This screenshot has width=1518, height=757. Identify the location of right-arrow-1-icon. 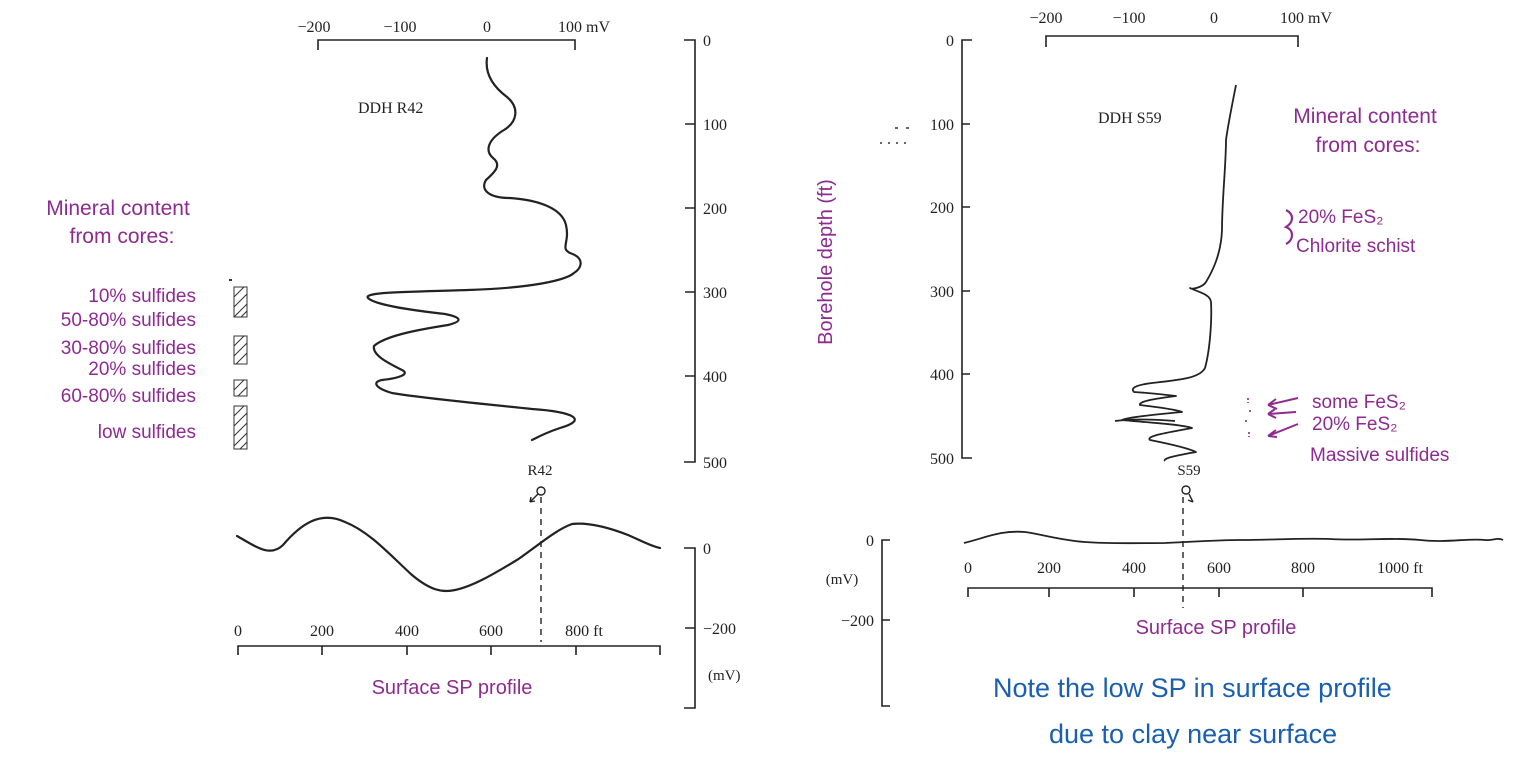
(1283, 403).